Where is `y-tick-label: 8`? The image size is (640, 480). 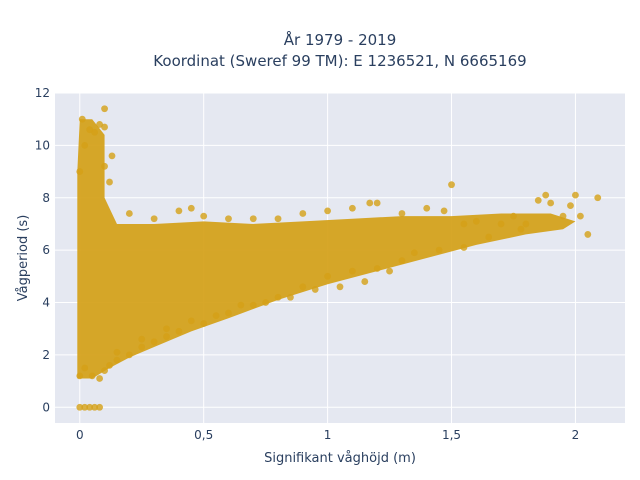
y-tick-label: 8 is located at coordinates (46, 198).